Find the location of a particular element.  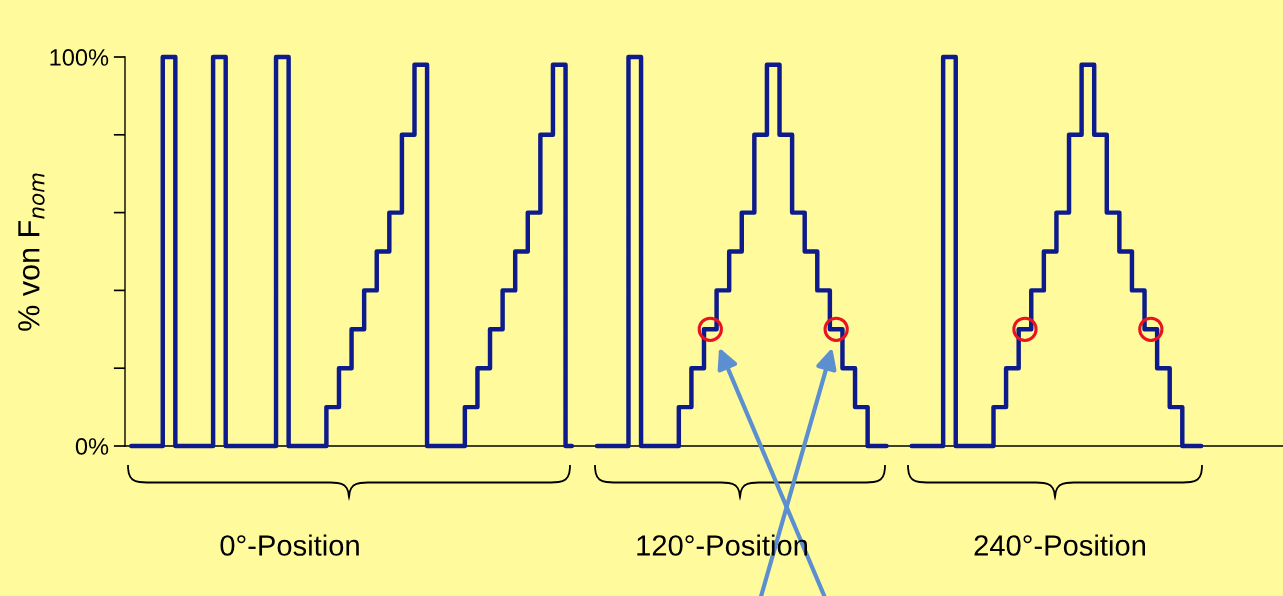

y-tick-label: 100% is located at coordinates (79, 57).